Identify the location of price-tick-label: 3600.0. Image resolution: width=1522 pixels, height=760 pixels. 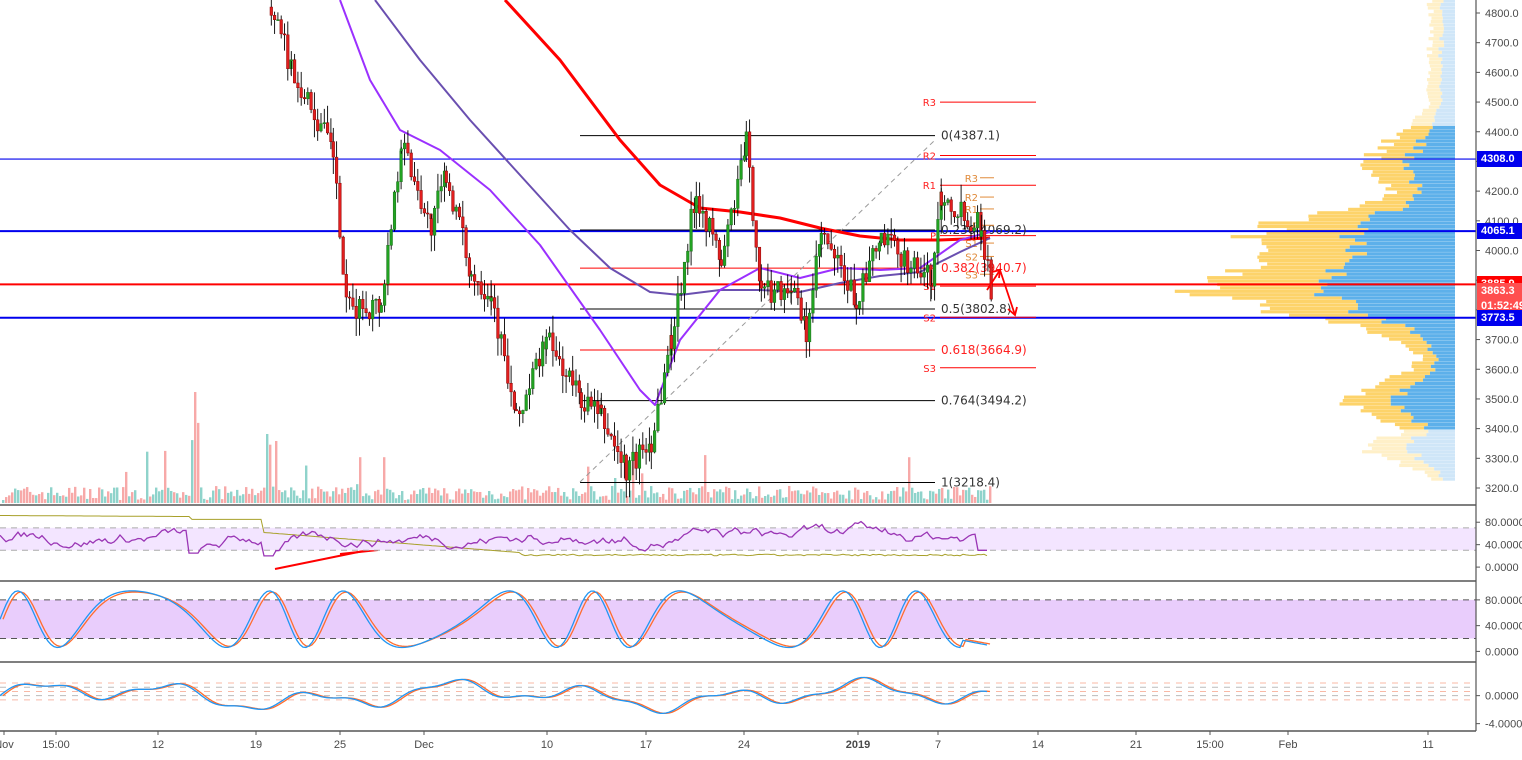
(1502, 370).